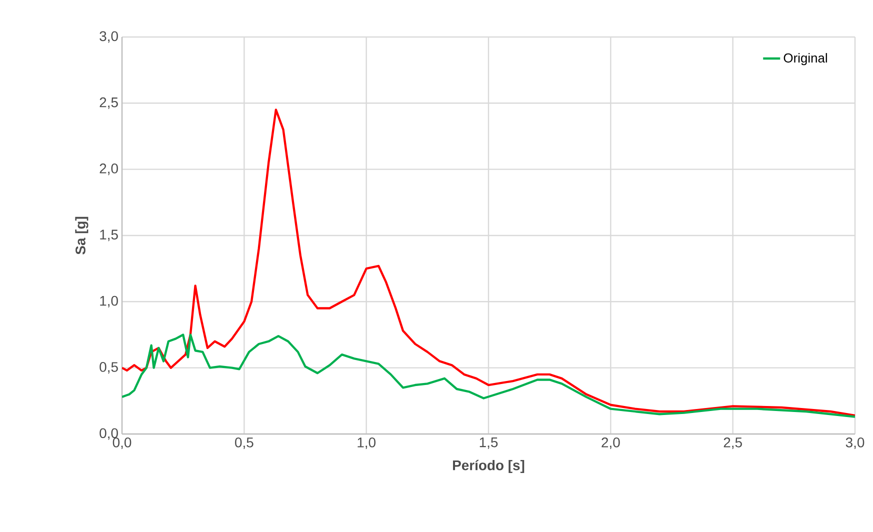 Image resolution: width=873 pixels, height=532 pixels. What do you see at coordinates (109, 302) in the screenshot?
I see `y-tick-label: 1,0` at bounding box center [109, 302].